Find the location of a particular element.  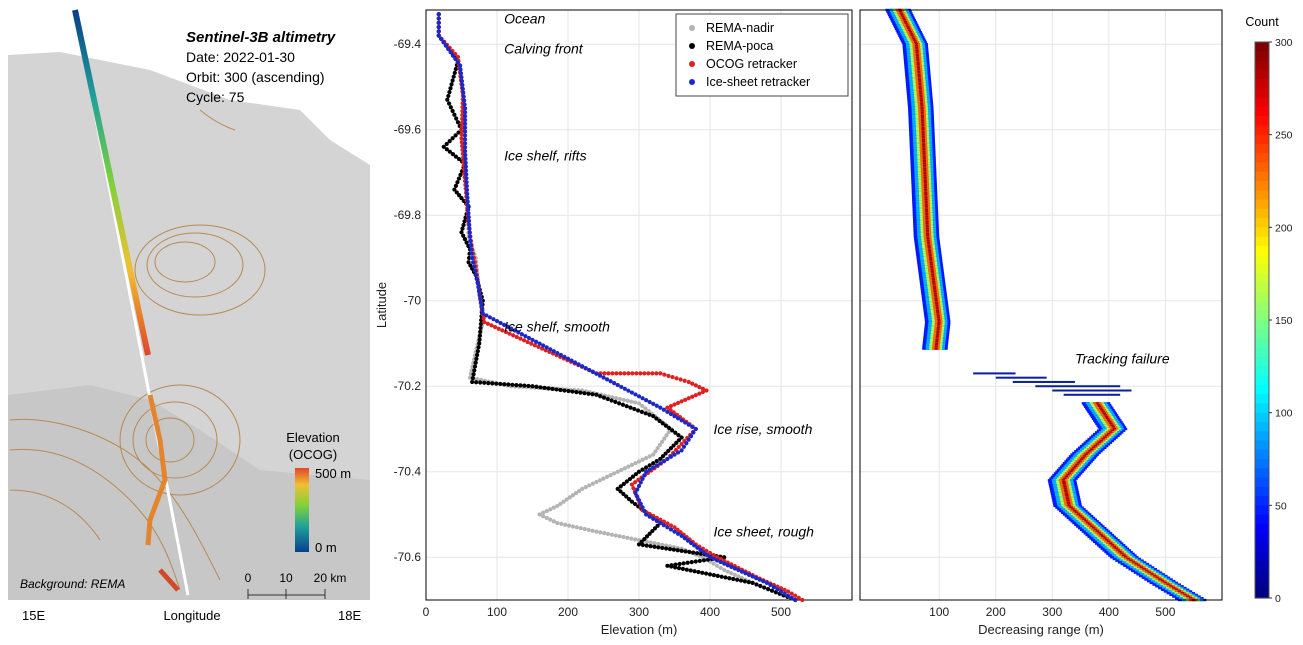

profile-xtick-label: 500 is located at coordinates (781, 612).